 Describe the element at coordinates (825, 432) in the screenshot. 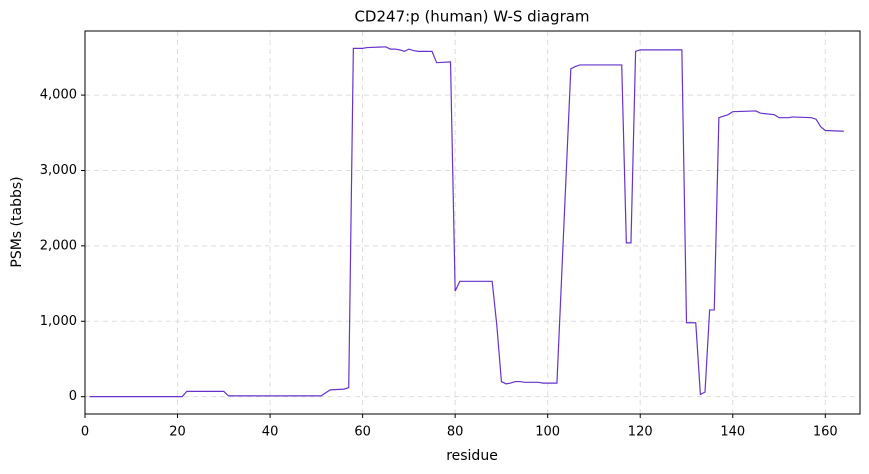

I see `x-tick-label: 160` at that location.